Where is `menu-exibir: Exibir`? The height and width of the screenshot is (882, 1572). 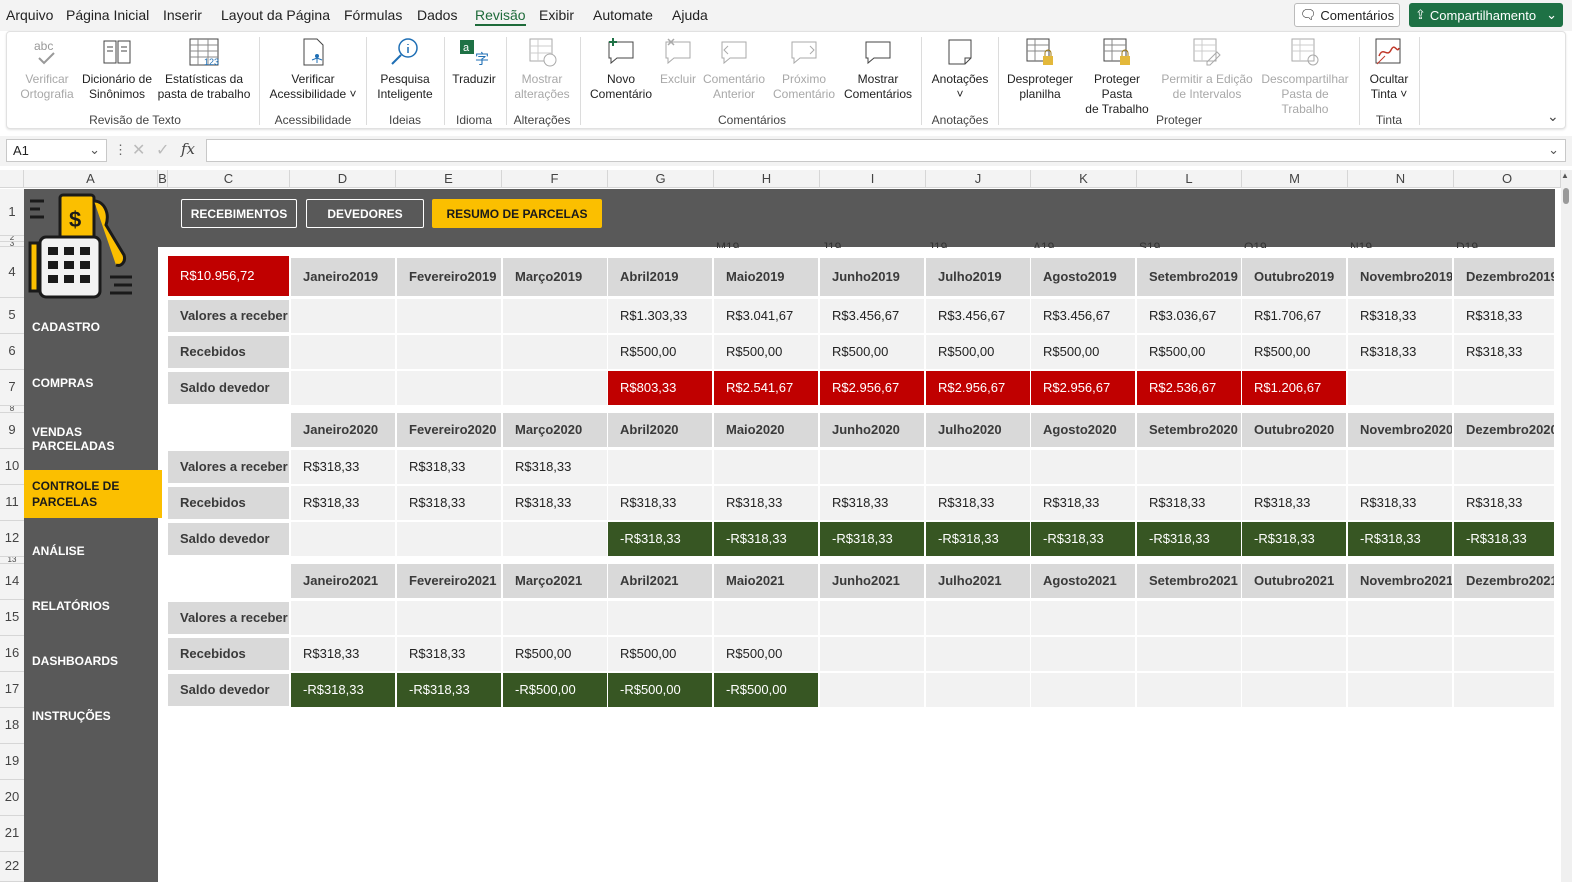
menu-exibir: Exibir is located at coordinates (557, 15).